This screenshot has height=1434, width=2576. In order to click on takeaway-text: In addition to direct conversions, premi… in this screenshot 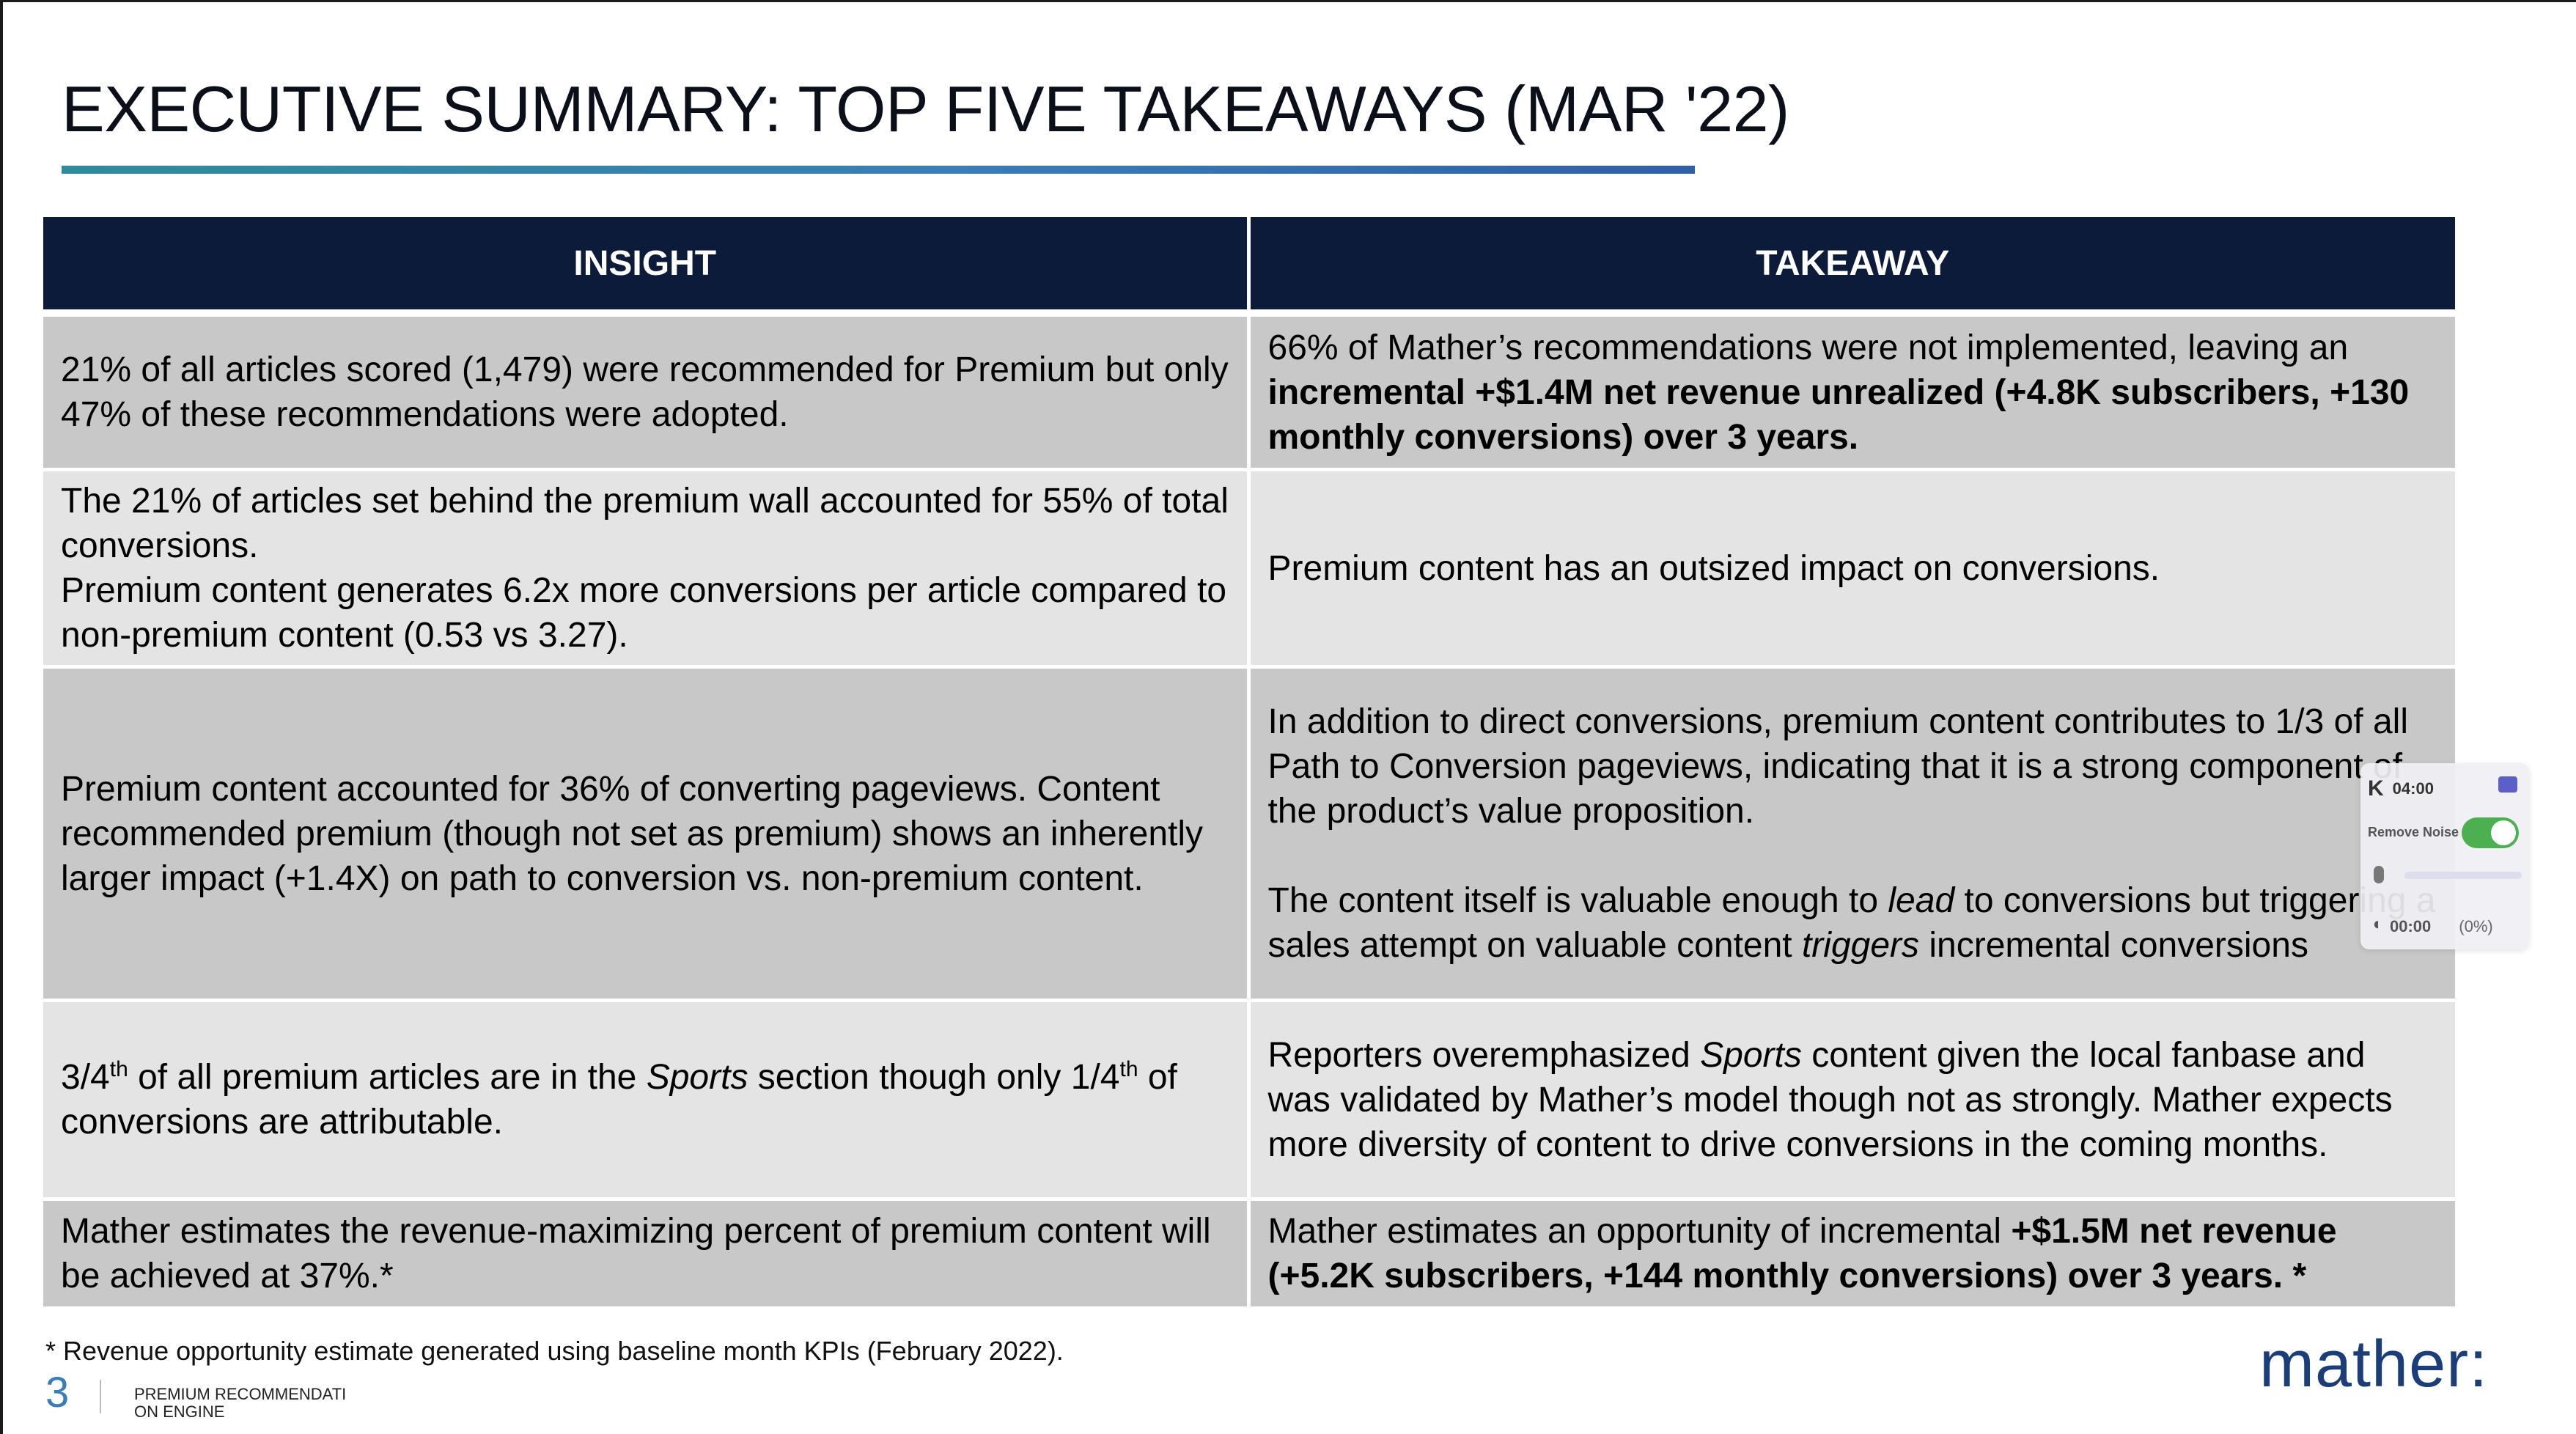, I will do `click(1851, 833)`.